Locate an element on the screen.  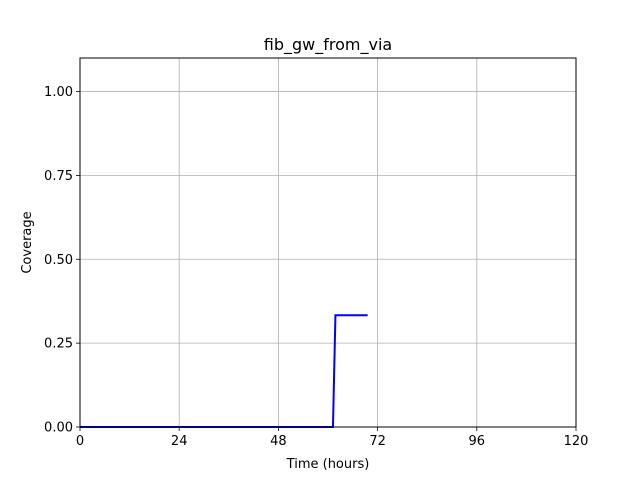
y-axis-label: Coverage is located at coordinates (27, 242).